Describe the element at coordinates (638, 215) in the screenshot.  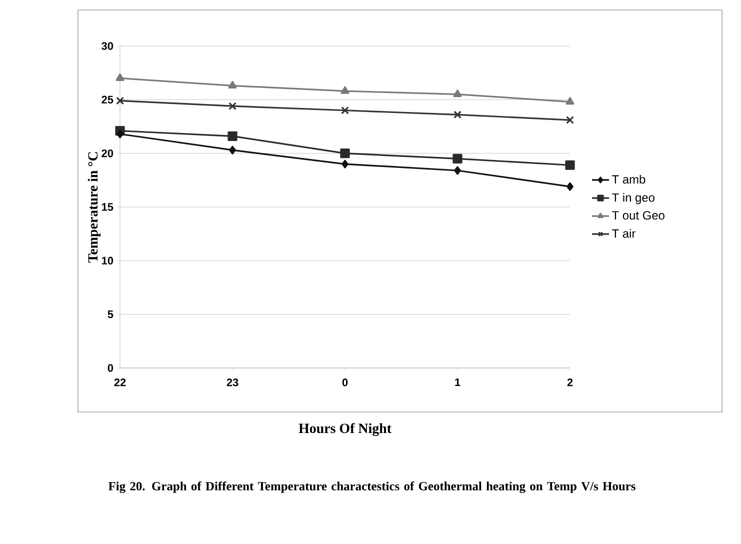
I see `legend-label: T out Geo` at that location.